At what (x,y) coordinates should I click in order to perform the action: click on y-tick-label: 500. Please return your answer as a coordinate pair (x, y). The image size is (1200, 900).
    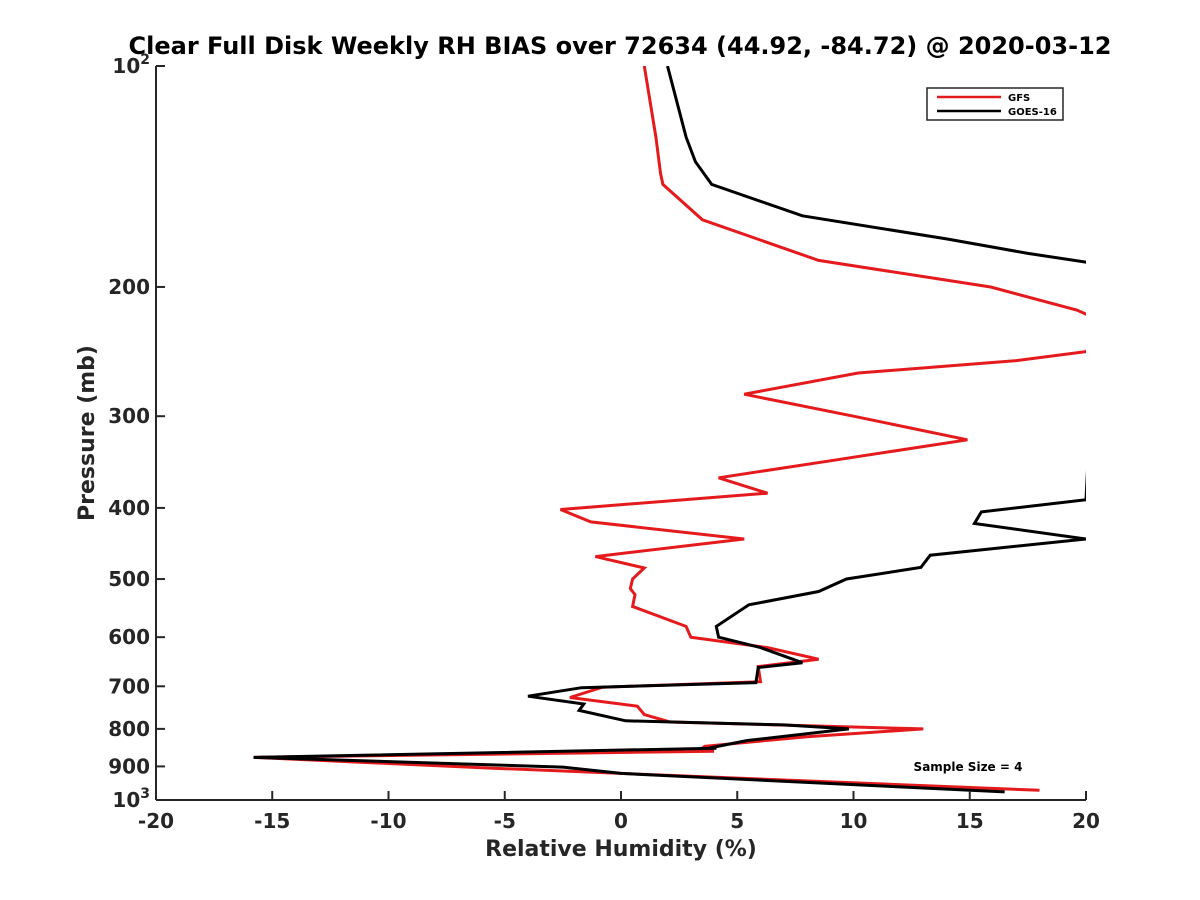
    Looking at the image, I should click on (129, 579).